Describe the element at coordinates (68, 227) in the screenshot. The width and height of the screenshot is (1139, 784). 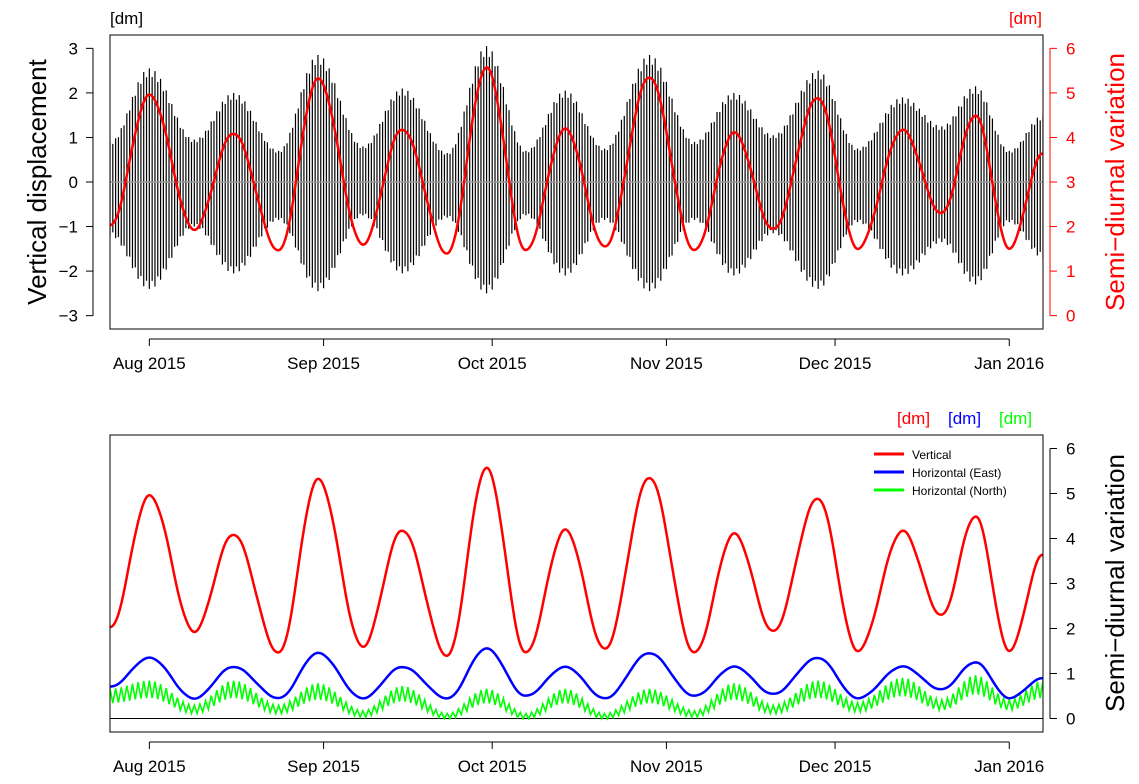
I see `top-left-y-axis-tick-label: −1` at that location.